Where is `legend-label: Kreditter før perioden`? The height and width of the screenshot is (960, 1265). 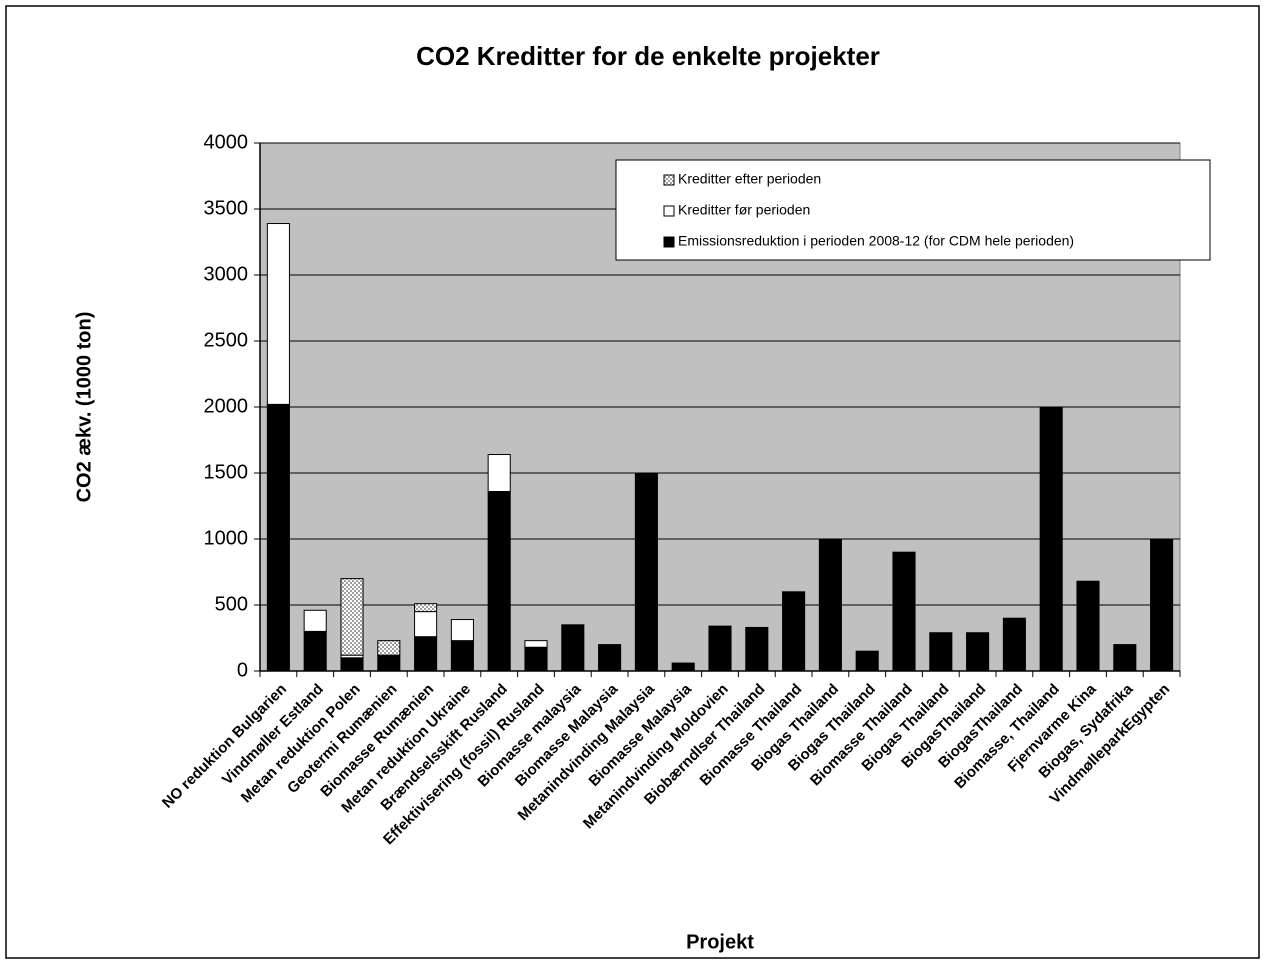 legend-label: Kreditter før perioden is located at coordinates (744, 210).